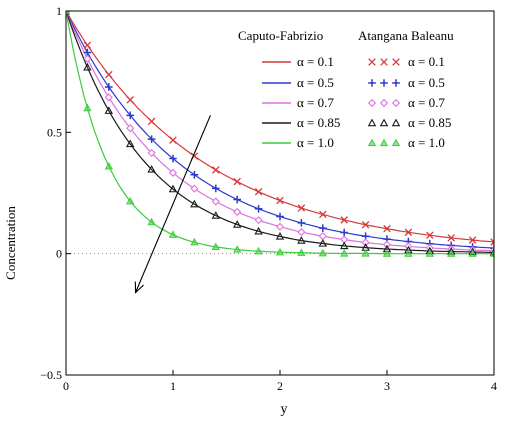 The height and width of the screenshot is (423, 510). I want to click on y-tick-label-1: 0.5, so click(54, 132).